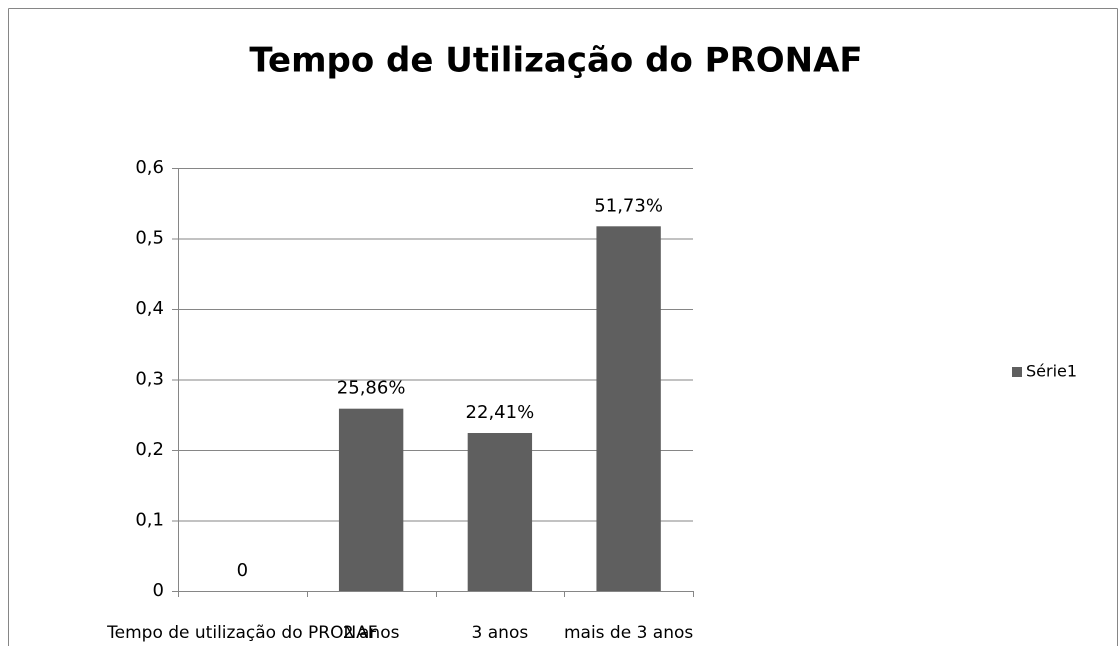  Describe the element at coordinates (149, 379) in the screenshot. I see `y-tick-label: 0,3` at that location.